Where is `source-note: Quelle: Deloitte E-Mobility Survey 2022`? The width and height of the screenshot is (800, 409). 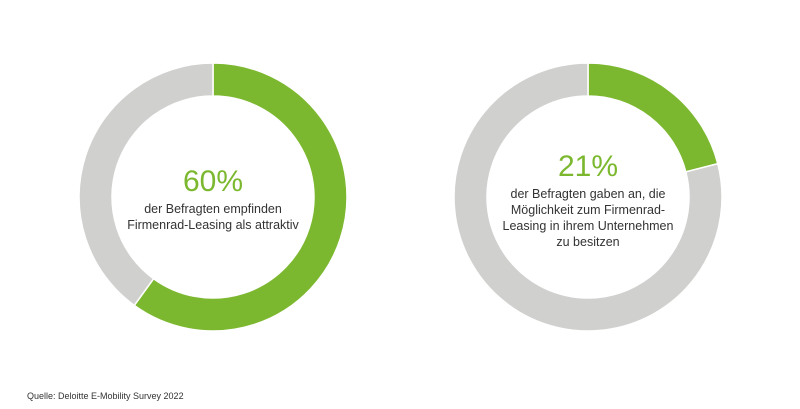
source-note: Quelle: Deloitte E-Mobility Survey 2022 is located at coordinates (105, 396).